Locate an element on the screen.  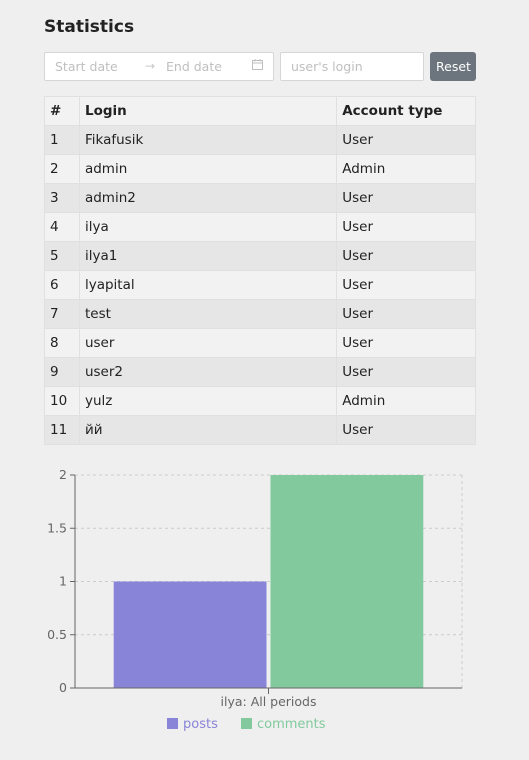
row-login: ilya is located at coordinates (208, 227).